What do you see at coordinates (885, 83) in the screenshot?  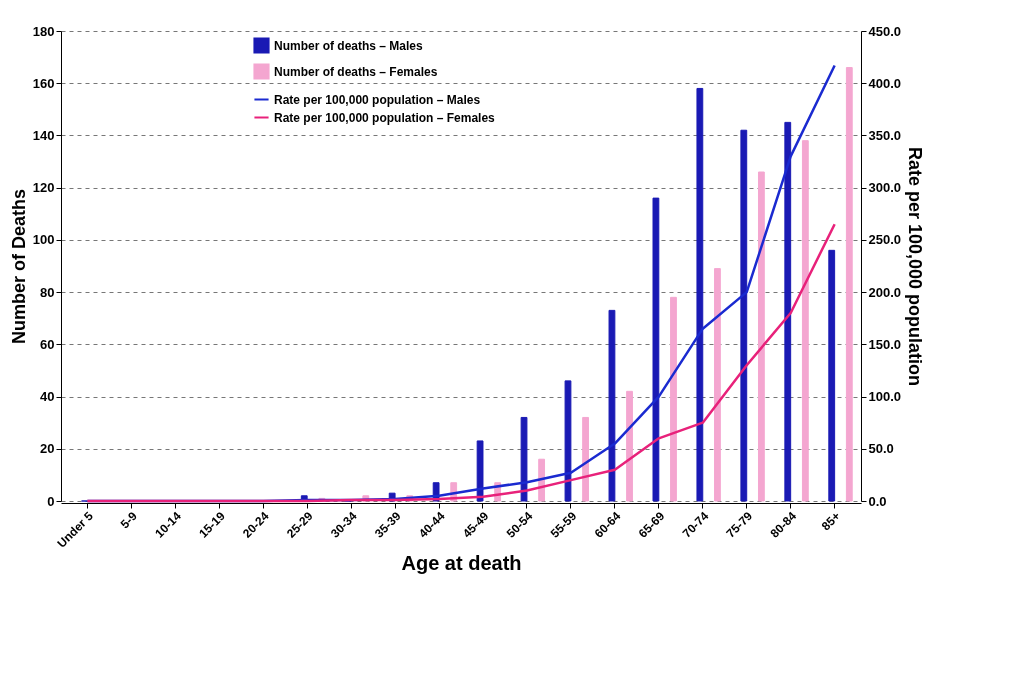 I see `y2-tick-label: 400.0` at bounding box center [885, 83].